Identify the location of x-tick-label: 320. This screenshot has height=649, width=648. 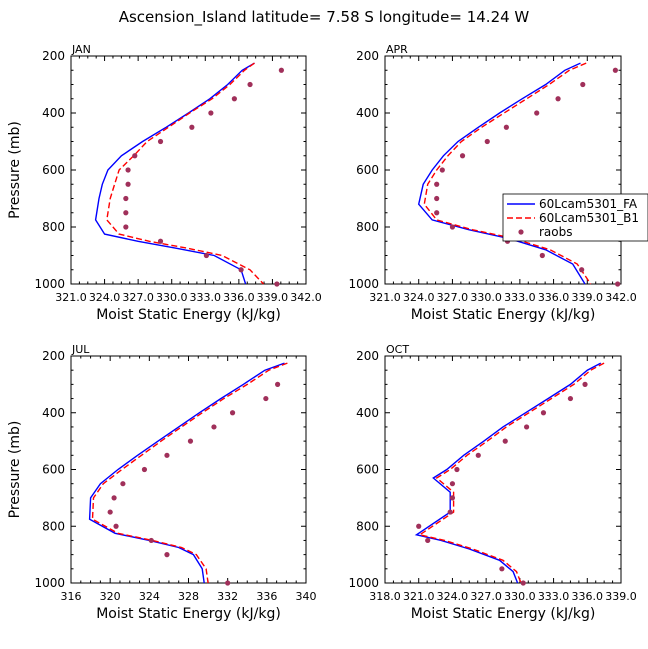
(110, 596).